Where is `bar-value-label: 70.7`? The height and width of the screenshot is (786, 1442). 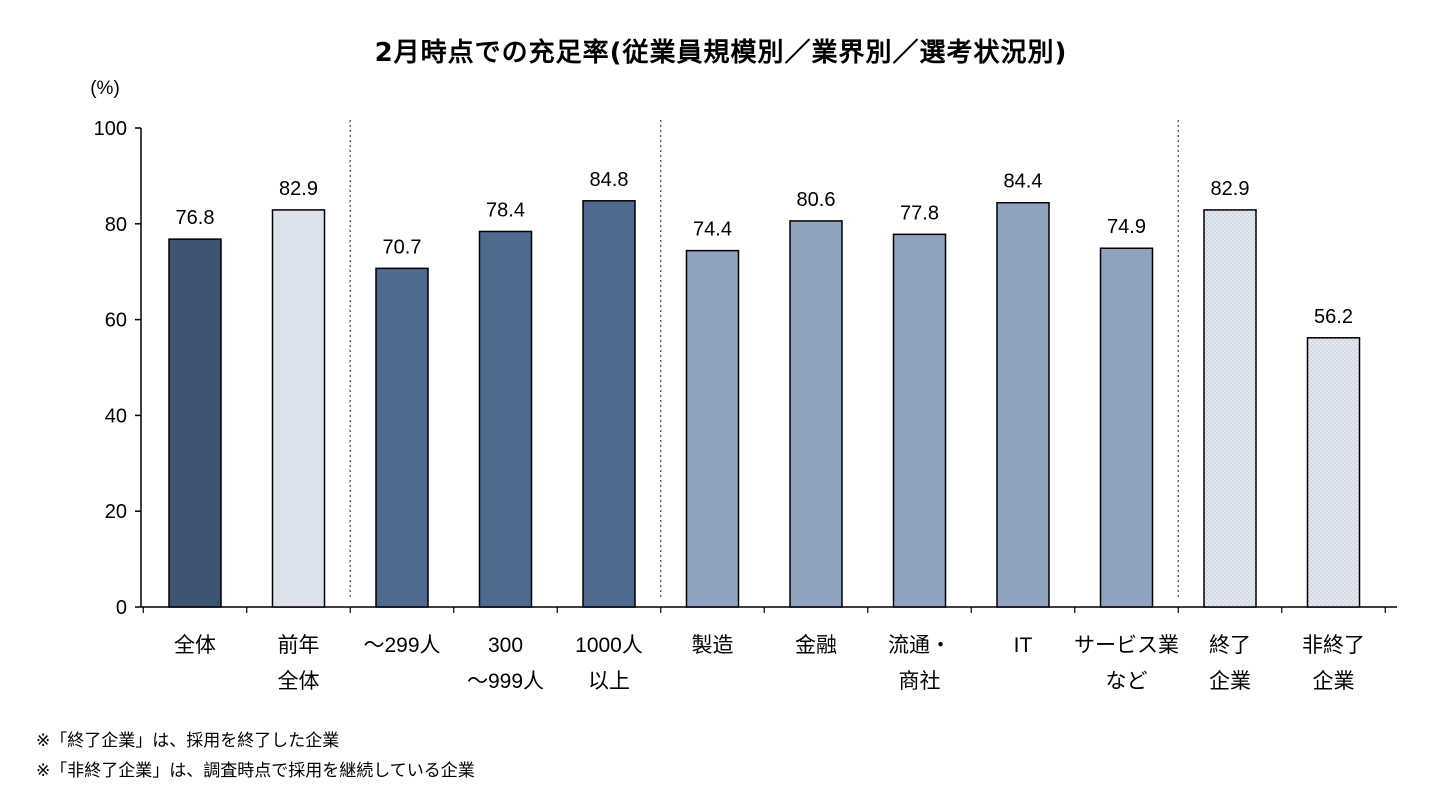 bar-value-label: 70.7 is located at coordinates (402, 247).